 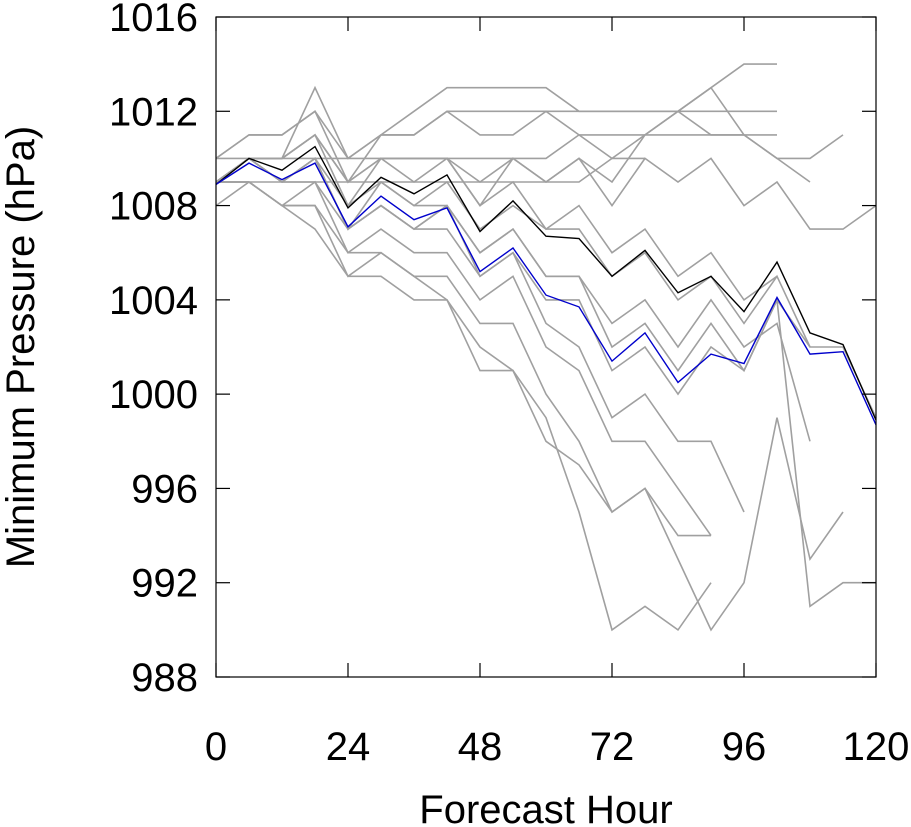 What do you see at coordinates (744, 747) in the screenshot?
I see `x-tick-label: 96` at bounding box center [744, 747].